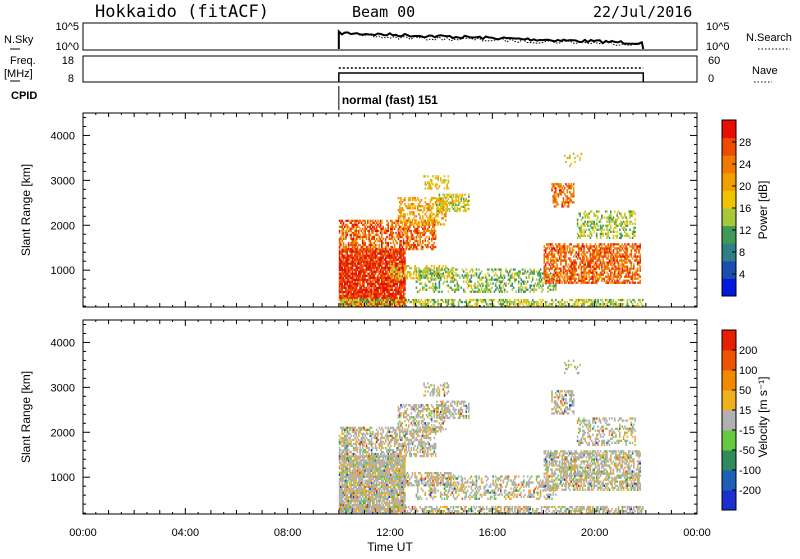 Image resolution: width=800 pixels, height=559 pixels. Describe the element at coordinates (642, 12) in the screenshot. I see `date-title: 22/Jul/2016` at that location.